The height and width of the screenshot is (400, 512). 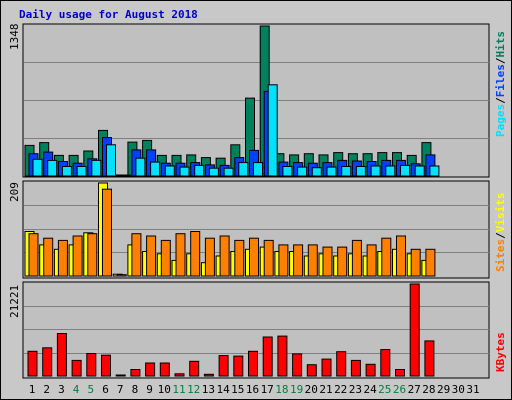 I want to click on legend-visits: Visits, so click(x=500, y=213).